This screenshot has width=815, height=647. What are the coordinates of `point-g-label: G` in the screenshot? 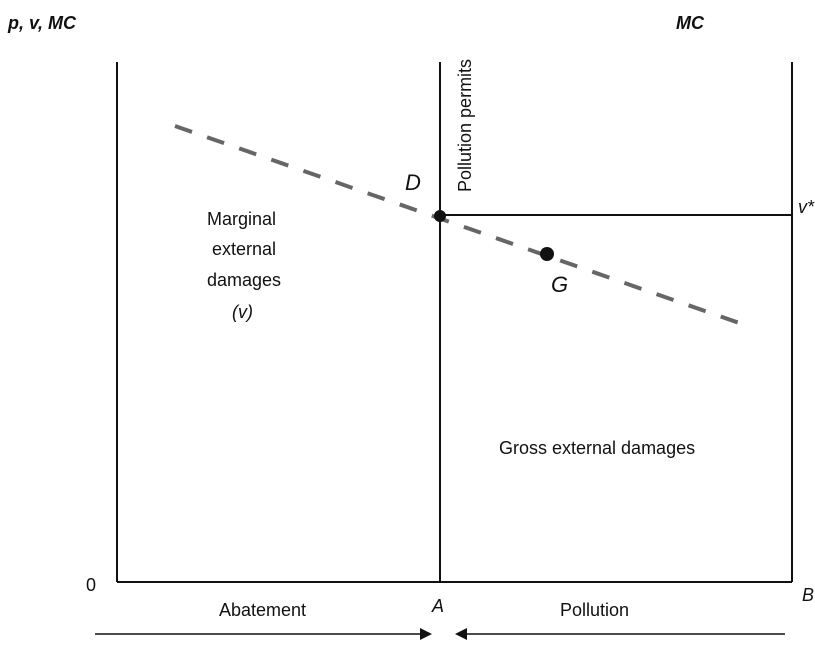 It's located at (560, 284).